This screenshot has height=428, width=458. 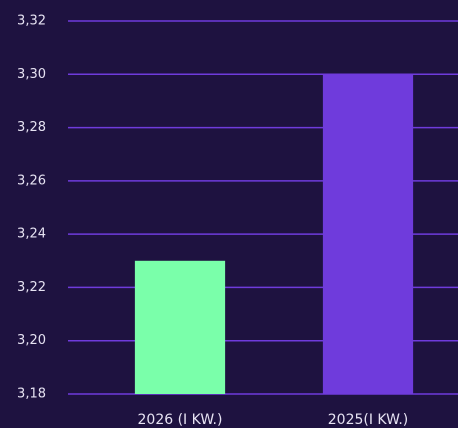 What do you see at coordinates (31, 340) in the screenshot?
I see `y-tick-label: 3,20` at bounding box center [31, 340].